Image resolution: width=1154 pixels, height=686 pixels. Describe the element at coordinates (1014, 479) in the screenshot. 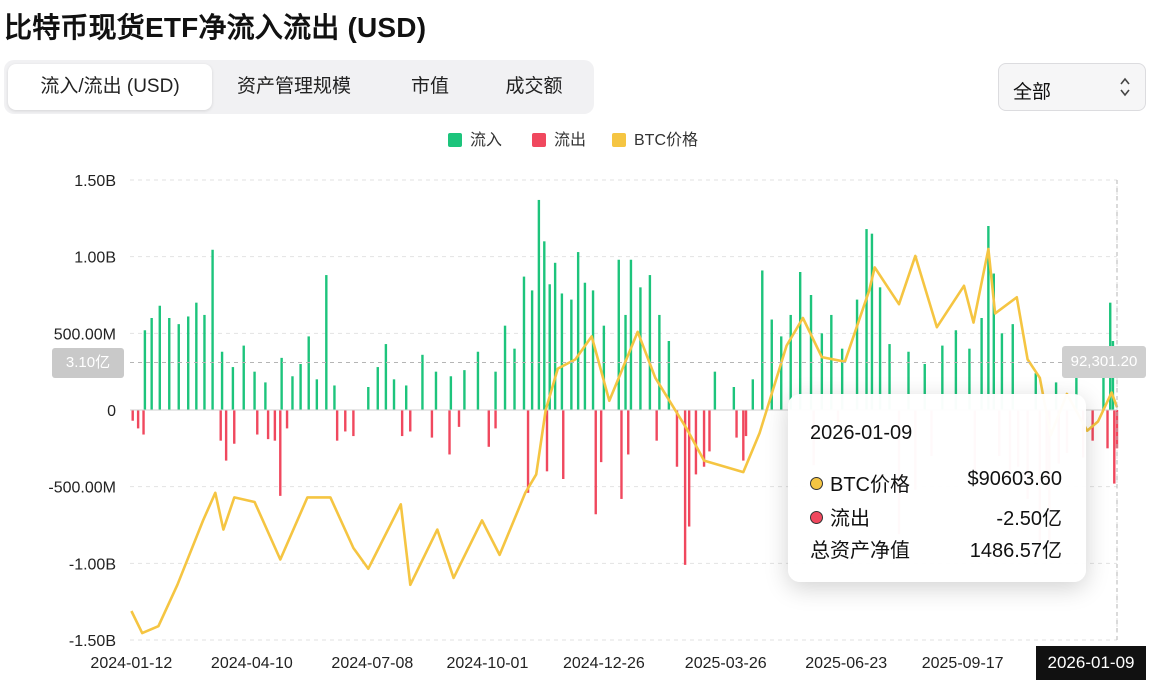

I see `tooltip-btc-value: $90603.60` at that location.